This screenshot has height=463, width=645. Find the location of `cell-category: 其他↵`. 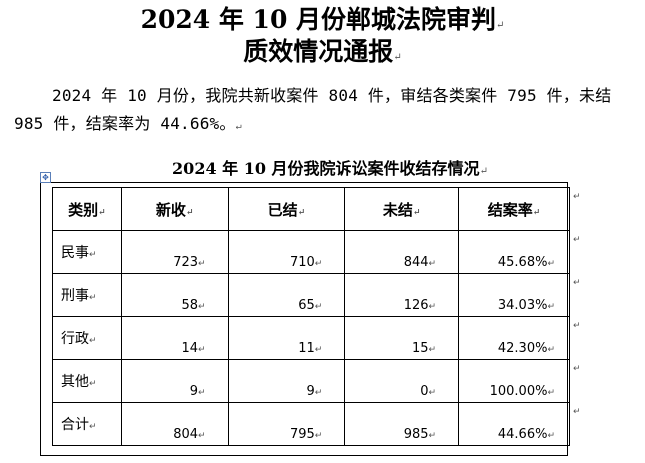

cell-category: 其他↵ is located at coordinates (87, 381).